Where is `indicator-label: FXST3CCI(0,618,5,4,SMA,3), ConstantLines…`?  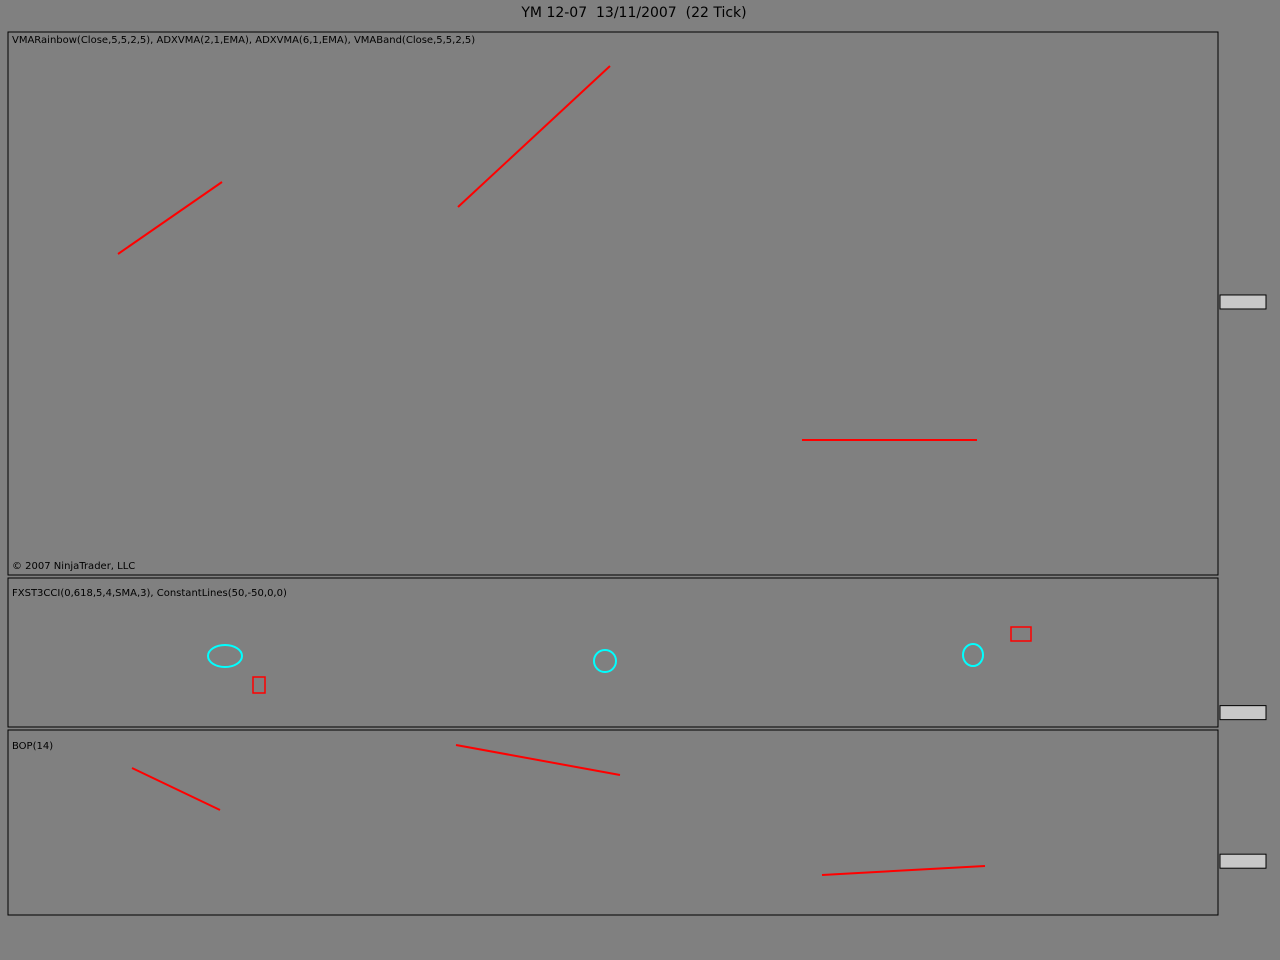 indicator-label: FXST3CCI(0,618,5,4,SMA,3), ConstantLines… is located at coordinates (149, 593).